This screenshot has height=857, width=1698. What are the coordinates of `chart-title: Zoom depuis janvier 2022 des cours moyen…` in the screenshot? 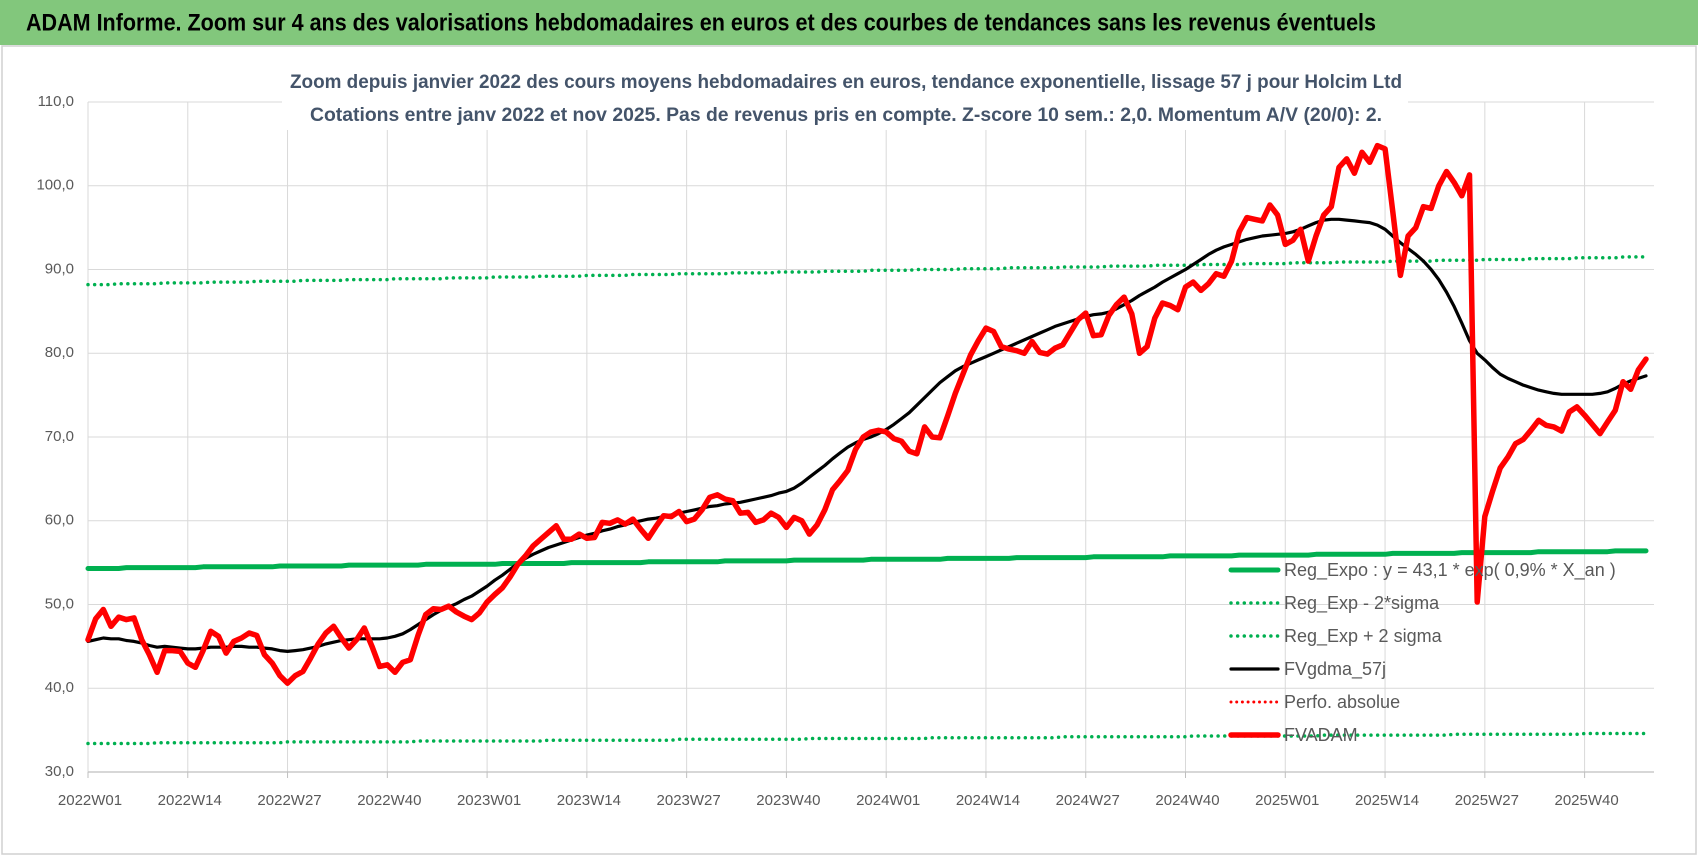 It's located at (846, 82).